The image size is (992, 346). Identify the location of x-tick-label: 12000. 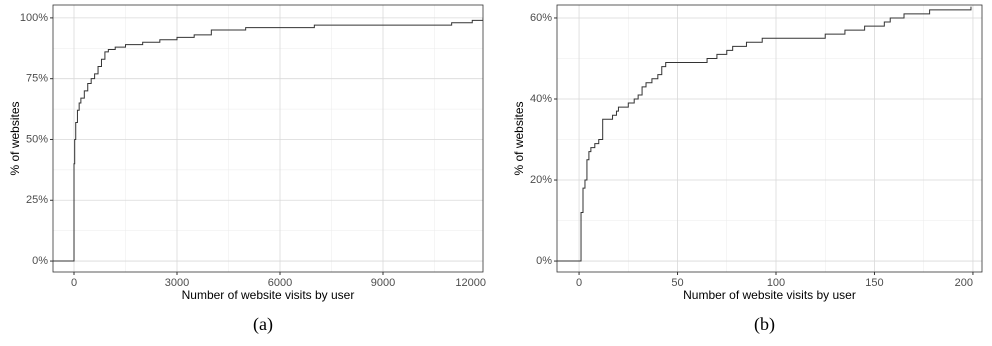
(470, 283).